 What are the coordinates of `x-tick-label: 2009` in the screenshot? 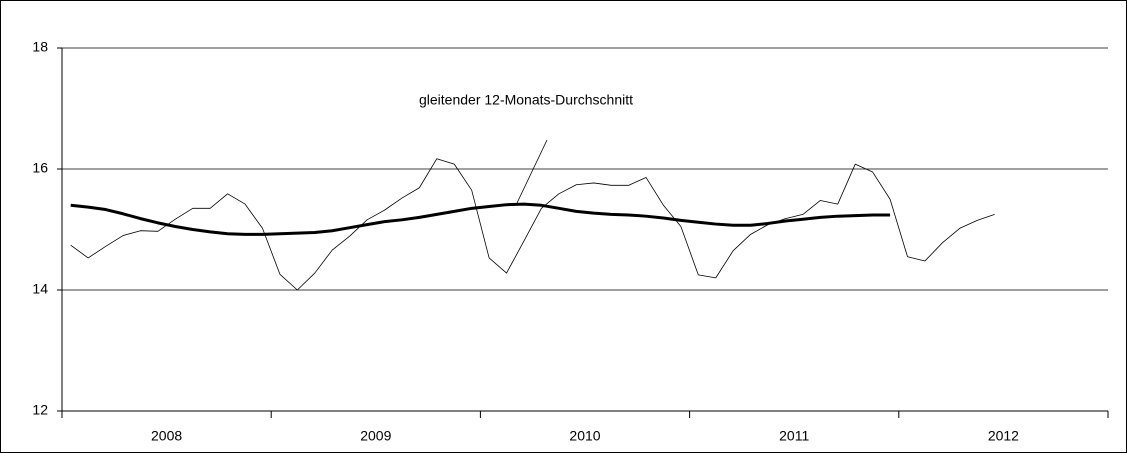 It's located at (375, 436).